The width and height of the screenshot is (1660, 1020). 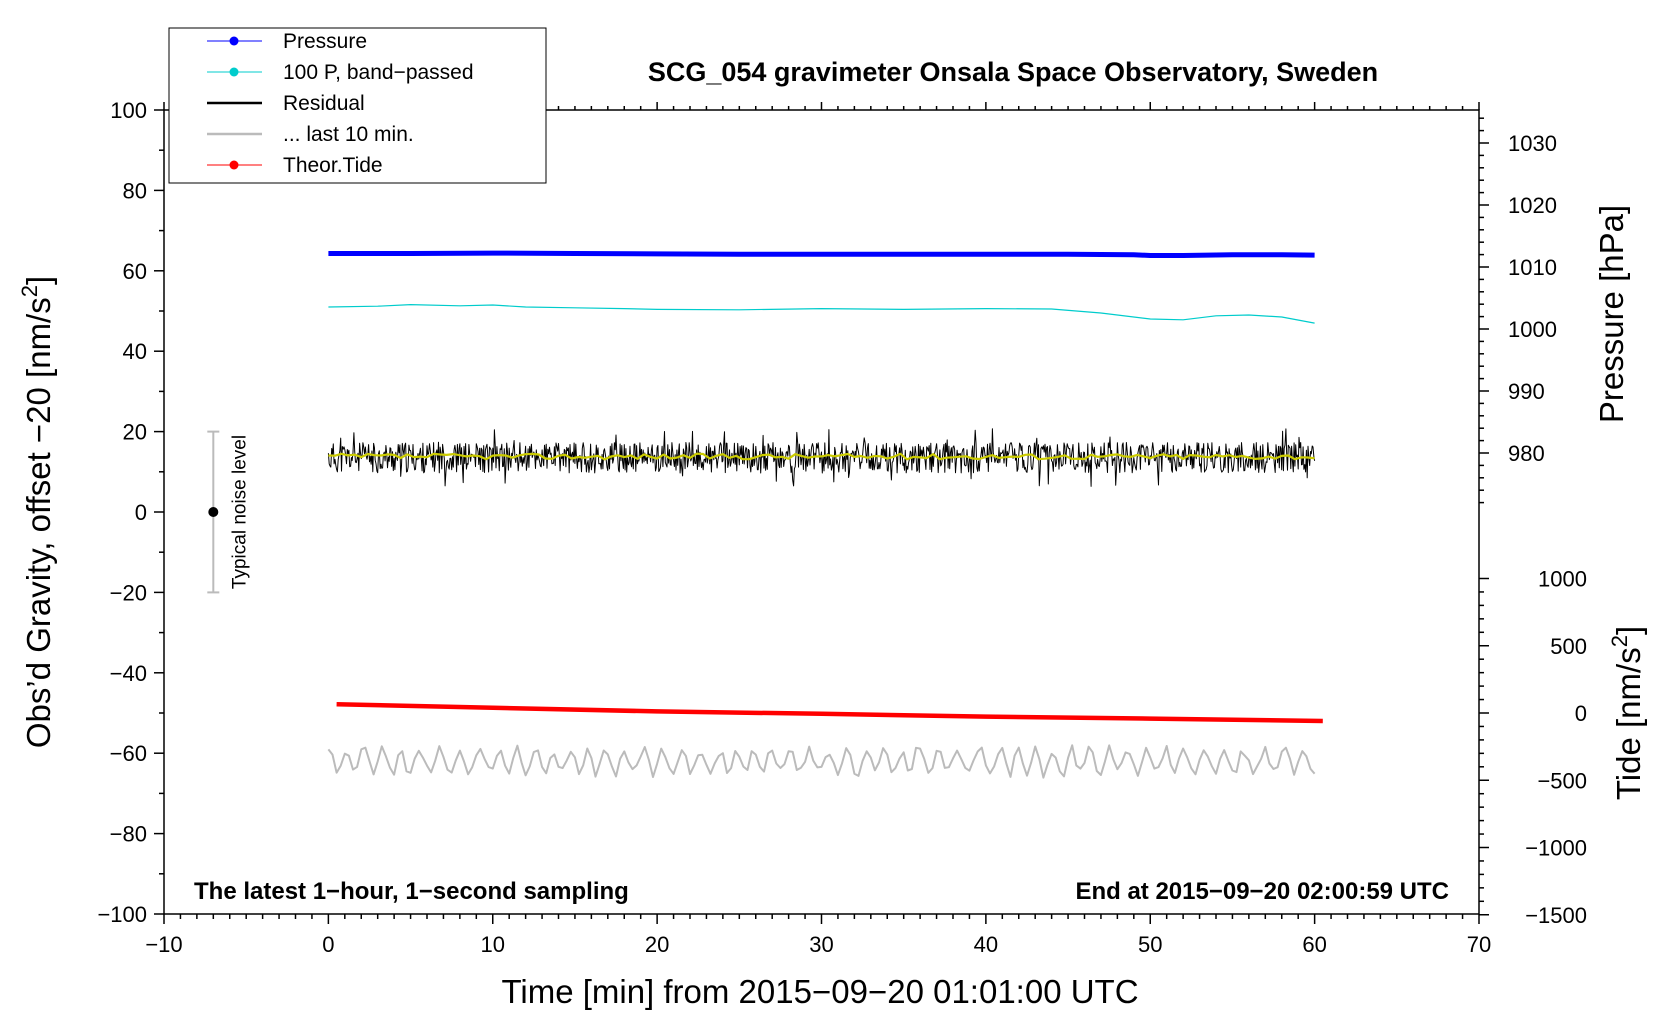 I want to click on series-residual-smoothed, so click(x=821, y=456).